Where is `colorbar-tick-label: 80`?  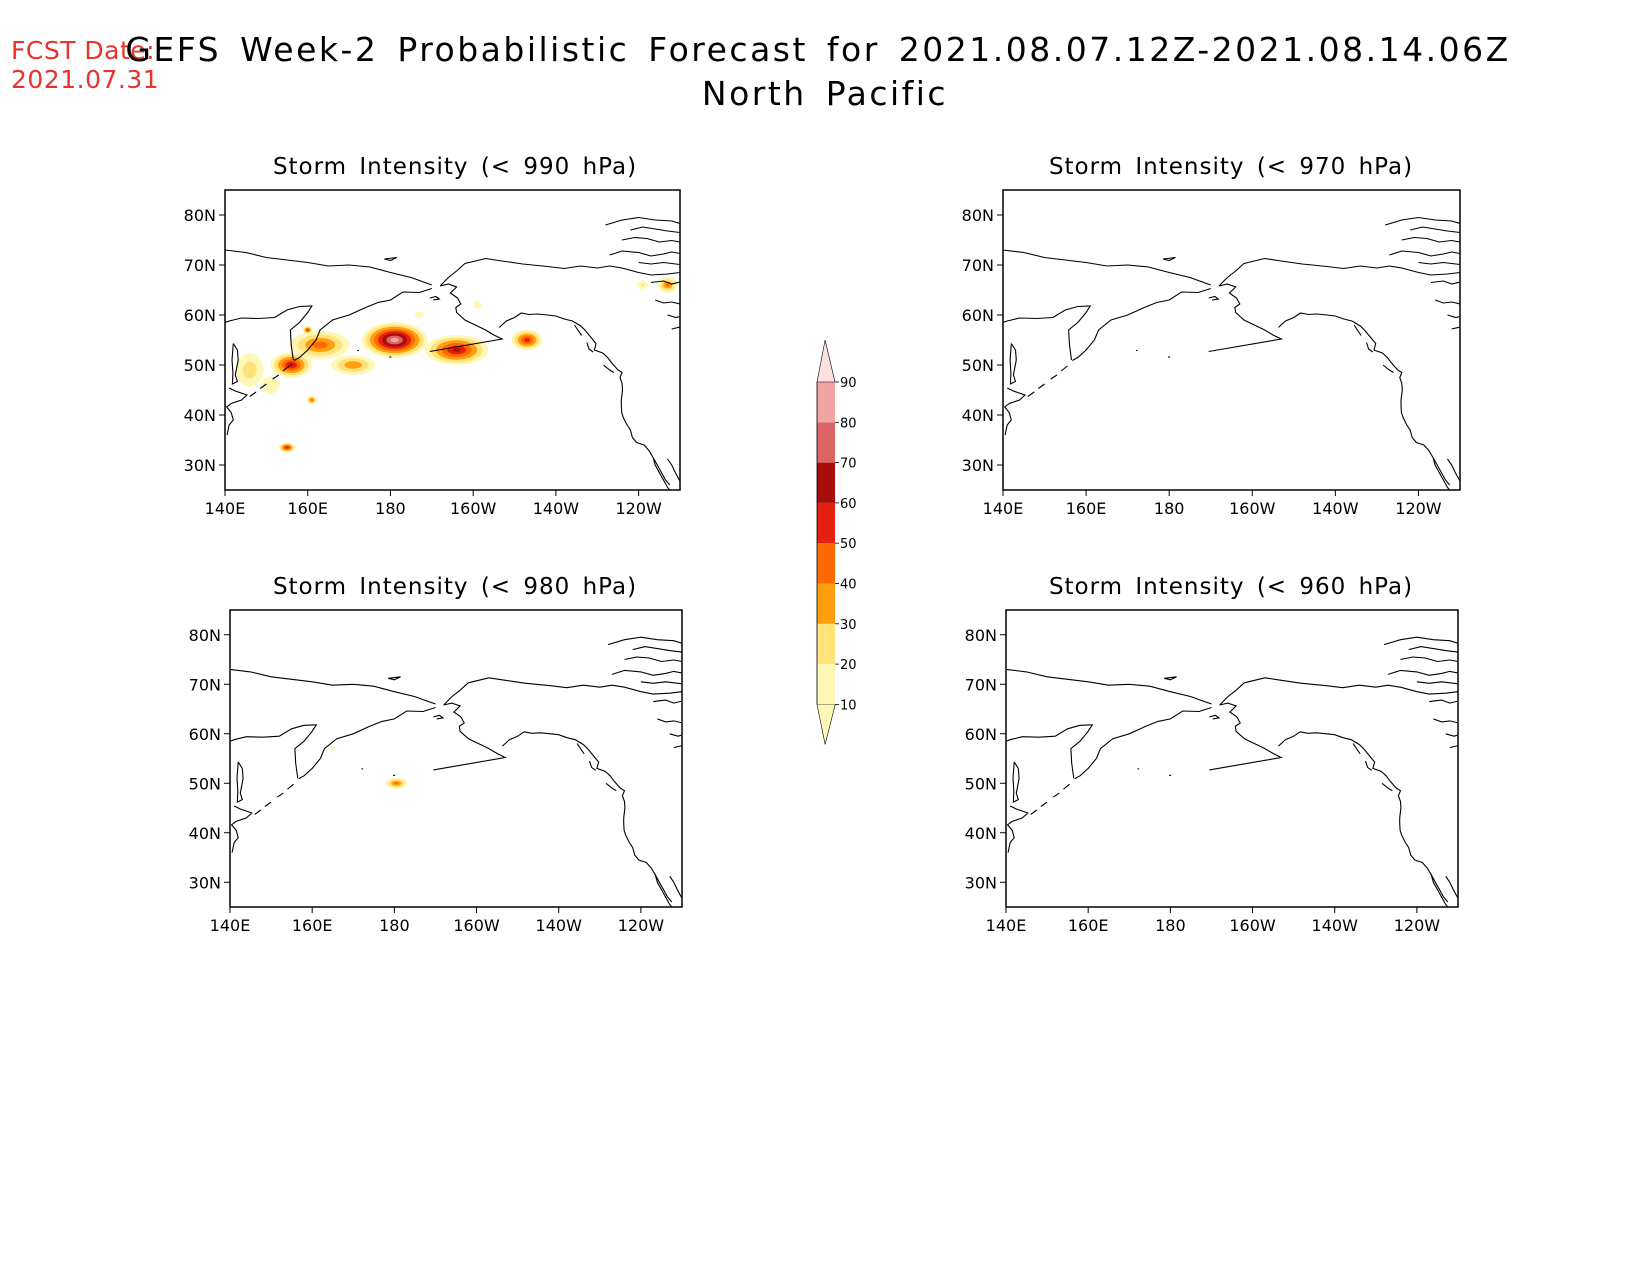
colorbar-tick-label: 80 is located at coordinates (848, 423).